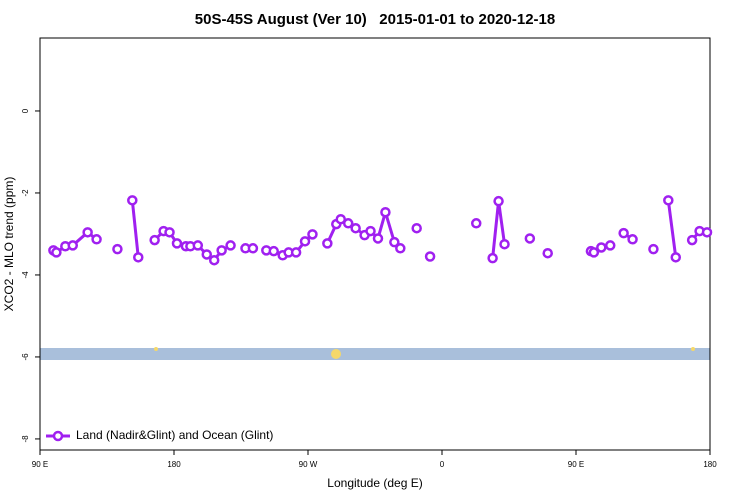  What do you see at coordinates (9, 244) in the screenshot?
I see `y-axis-label: XCO2 - MLO trend (ppm)` at bounding box center [9, 244].